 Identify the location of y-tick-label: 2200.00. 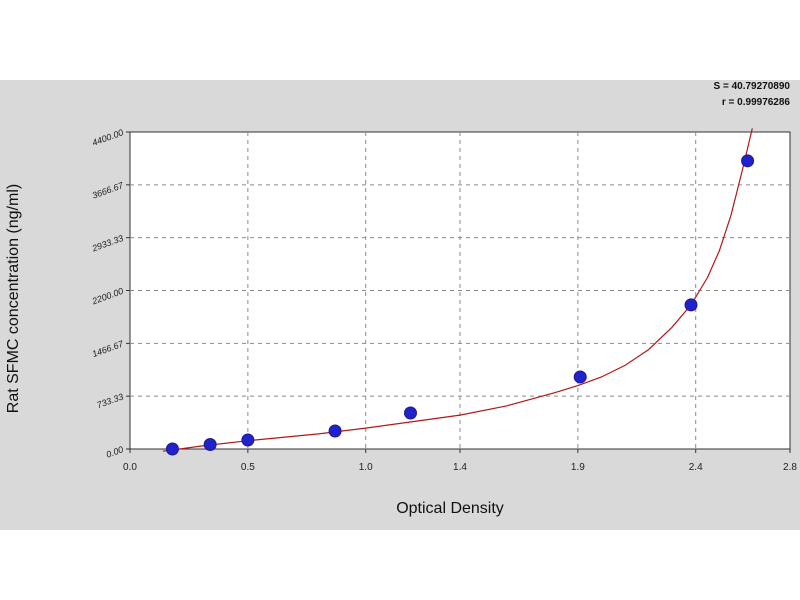
(107, 296).